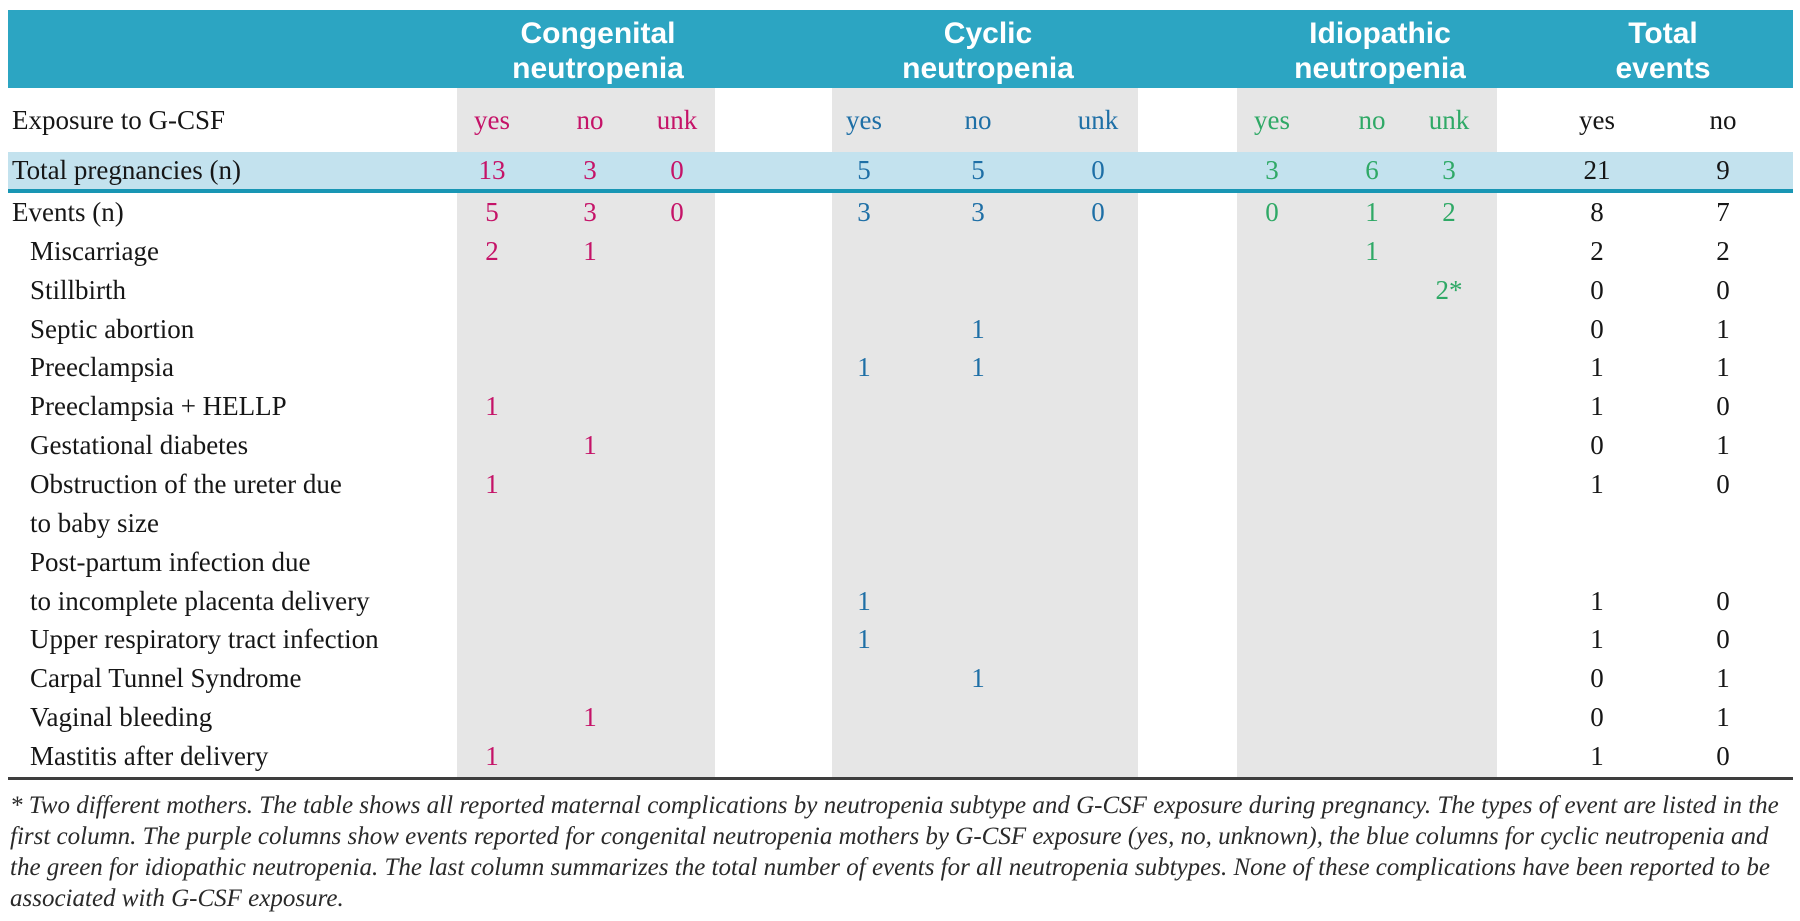 This screenshot has width=1800, height=921. Describe the element at coordinates (900, 367) in the screenshot. I see `table-row: Preeclampsia 1 1 1 1` at that location.